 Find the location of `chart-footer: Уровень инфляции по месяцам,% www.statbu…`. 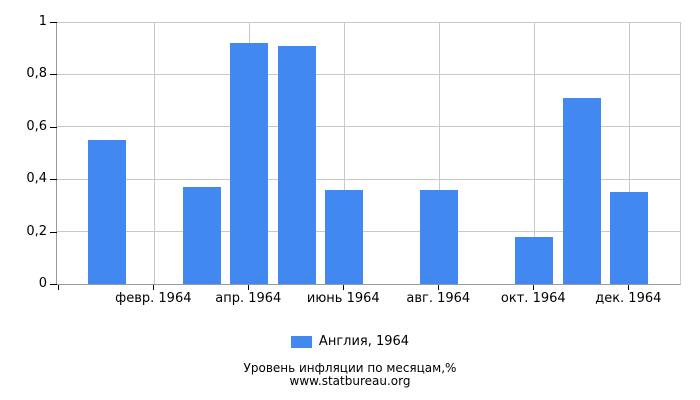

chart-footer: Уровень инфляции по месяцам,% www.statbu… is located at coordinates (350, 374).